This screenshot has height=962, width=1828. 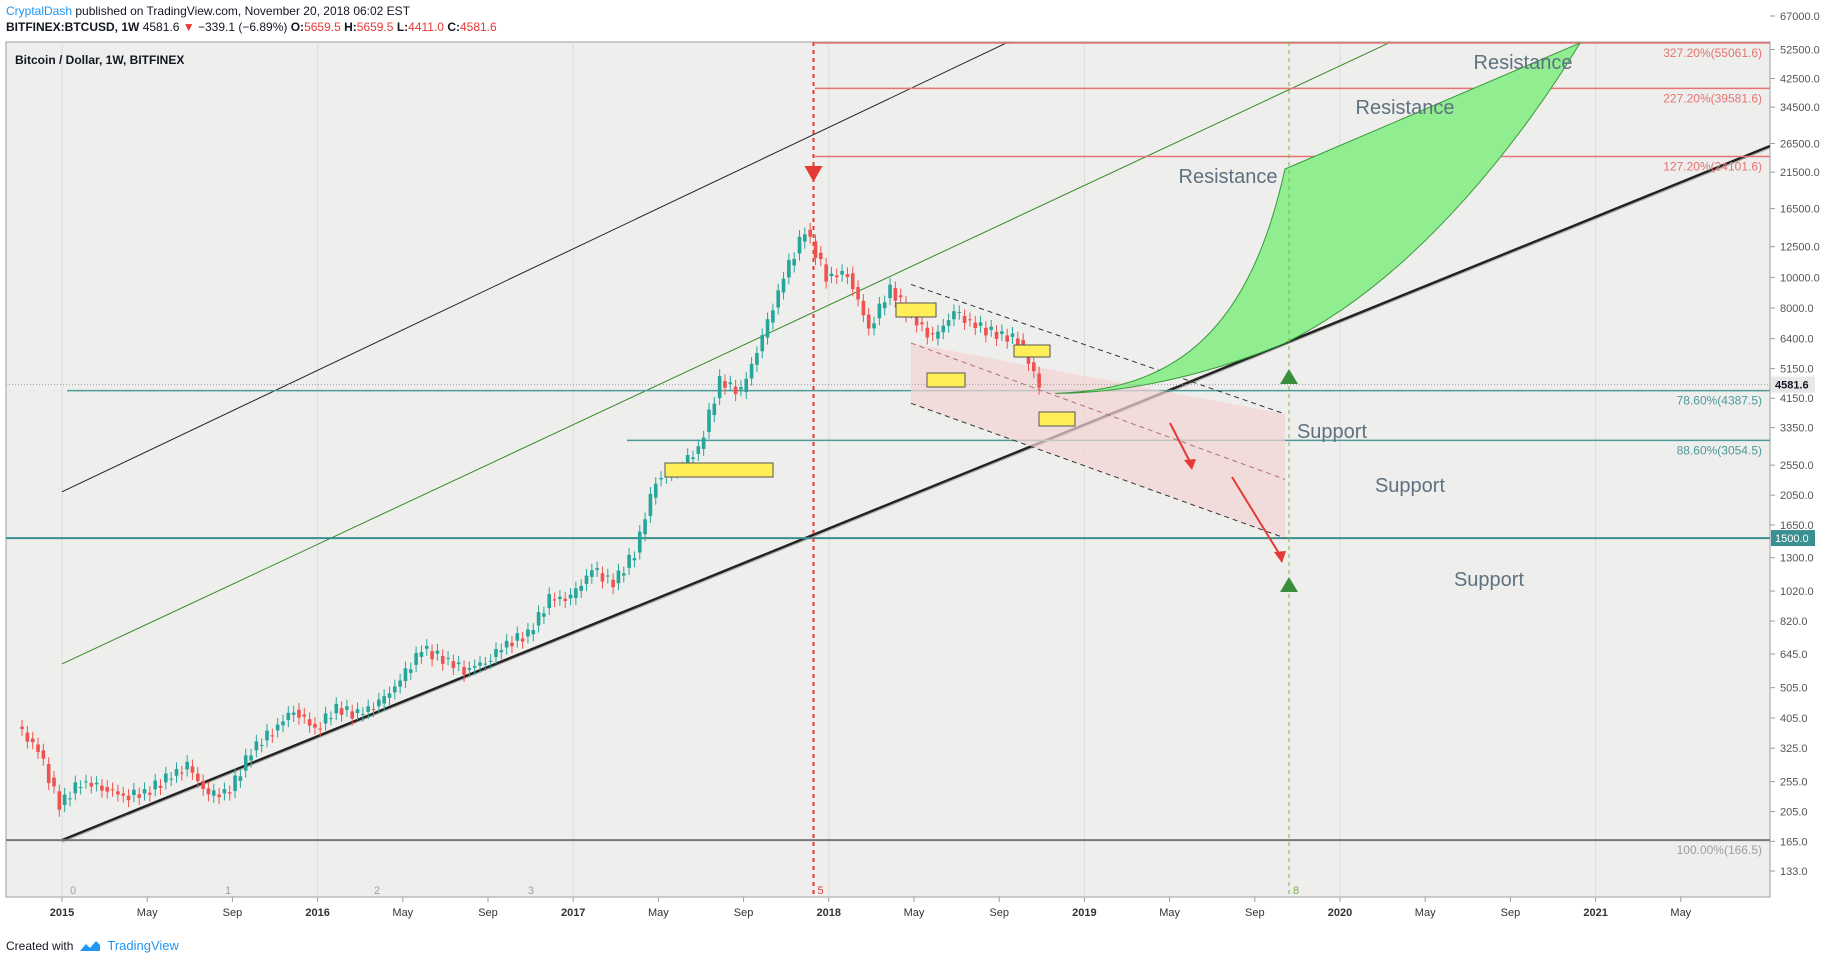 What do you see at coordinates (99, 60) in the screenshot?
I see `chart-title: Bitcoin / Dollar, 1W, BITFINEX` at bounding box center [99, 60].